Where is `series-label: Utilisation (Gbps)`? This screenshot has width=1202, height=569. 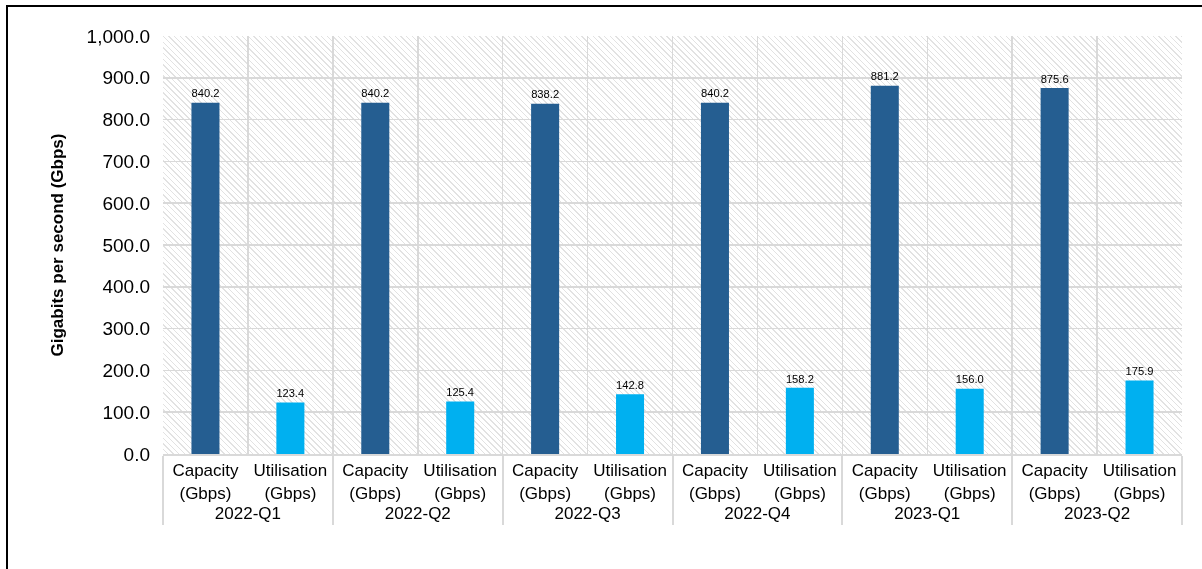 series-label: Utilisation (Gbps) is located at coordinates (290, 482).